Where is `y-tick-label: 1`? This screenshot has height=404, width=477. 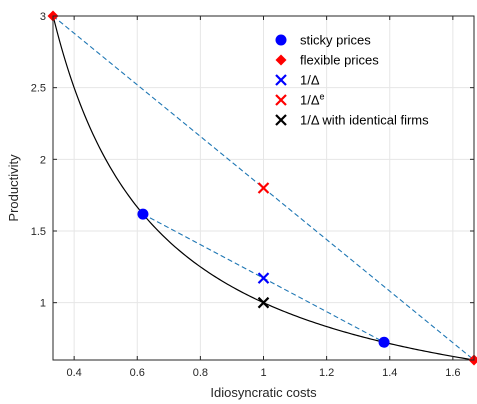
y-tick-label: 1 is located at coordinates (43, 304).